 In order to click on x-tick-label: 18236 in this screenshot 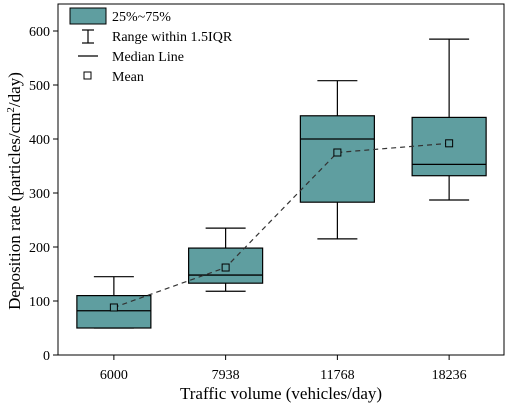, I will do `click(449, 375)`.